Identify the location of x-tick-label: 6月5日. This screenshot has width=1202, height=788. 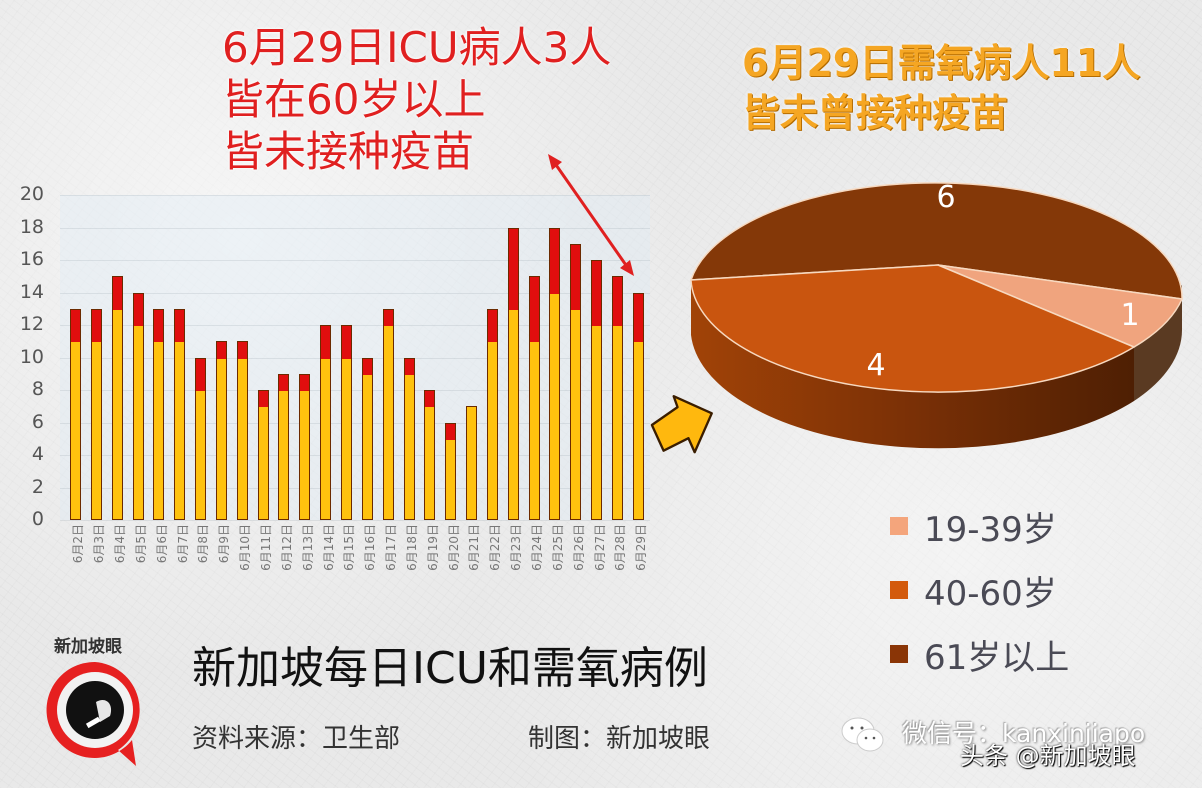
(140, 544).